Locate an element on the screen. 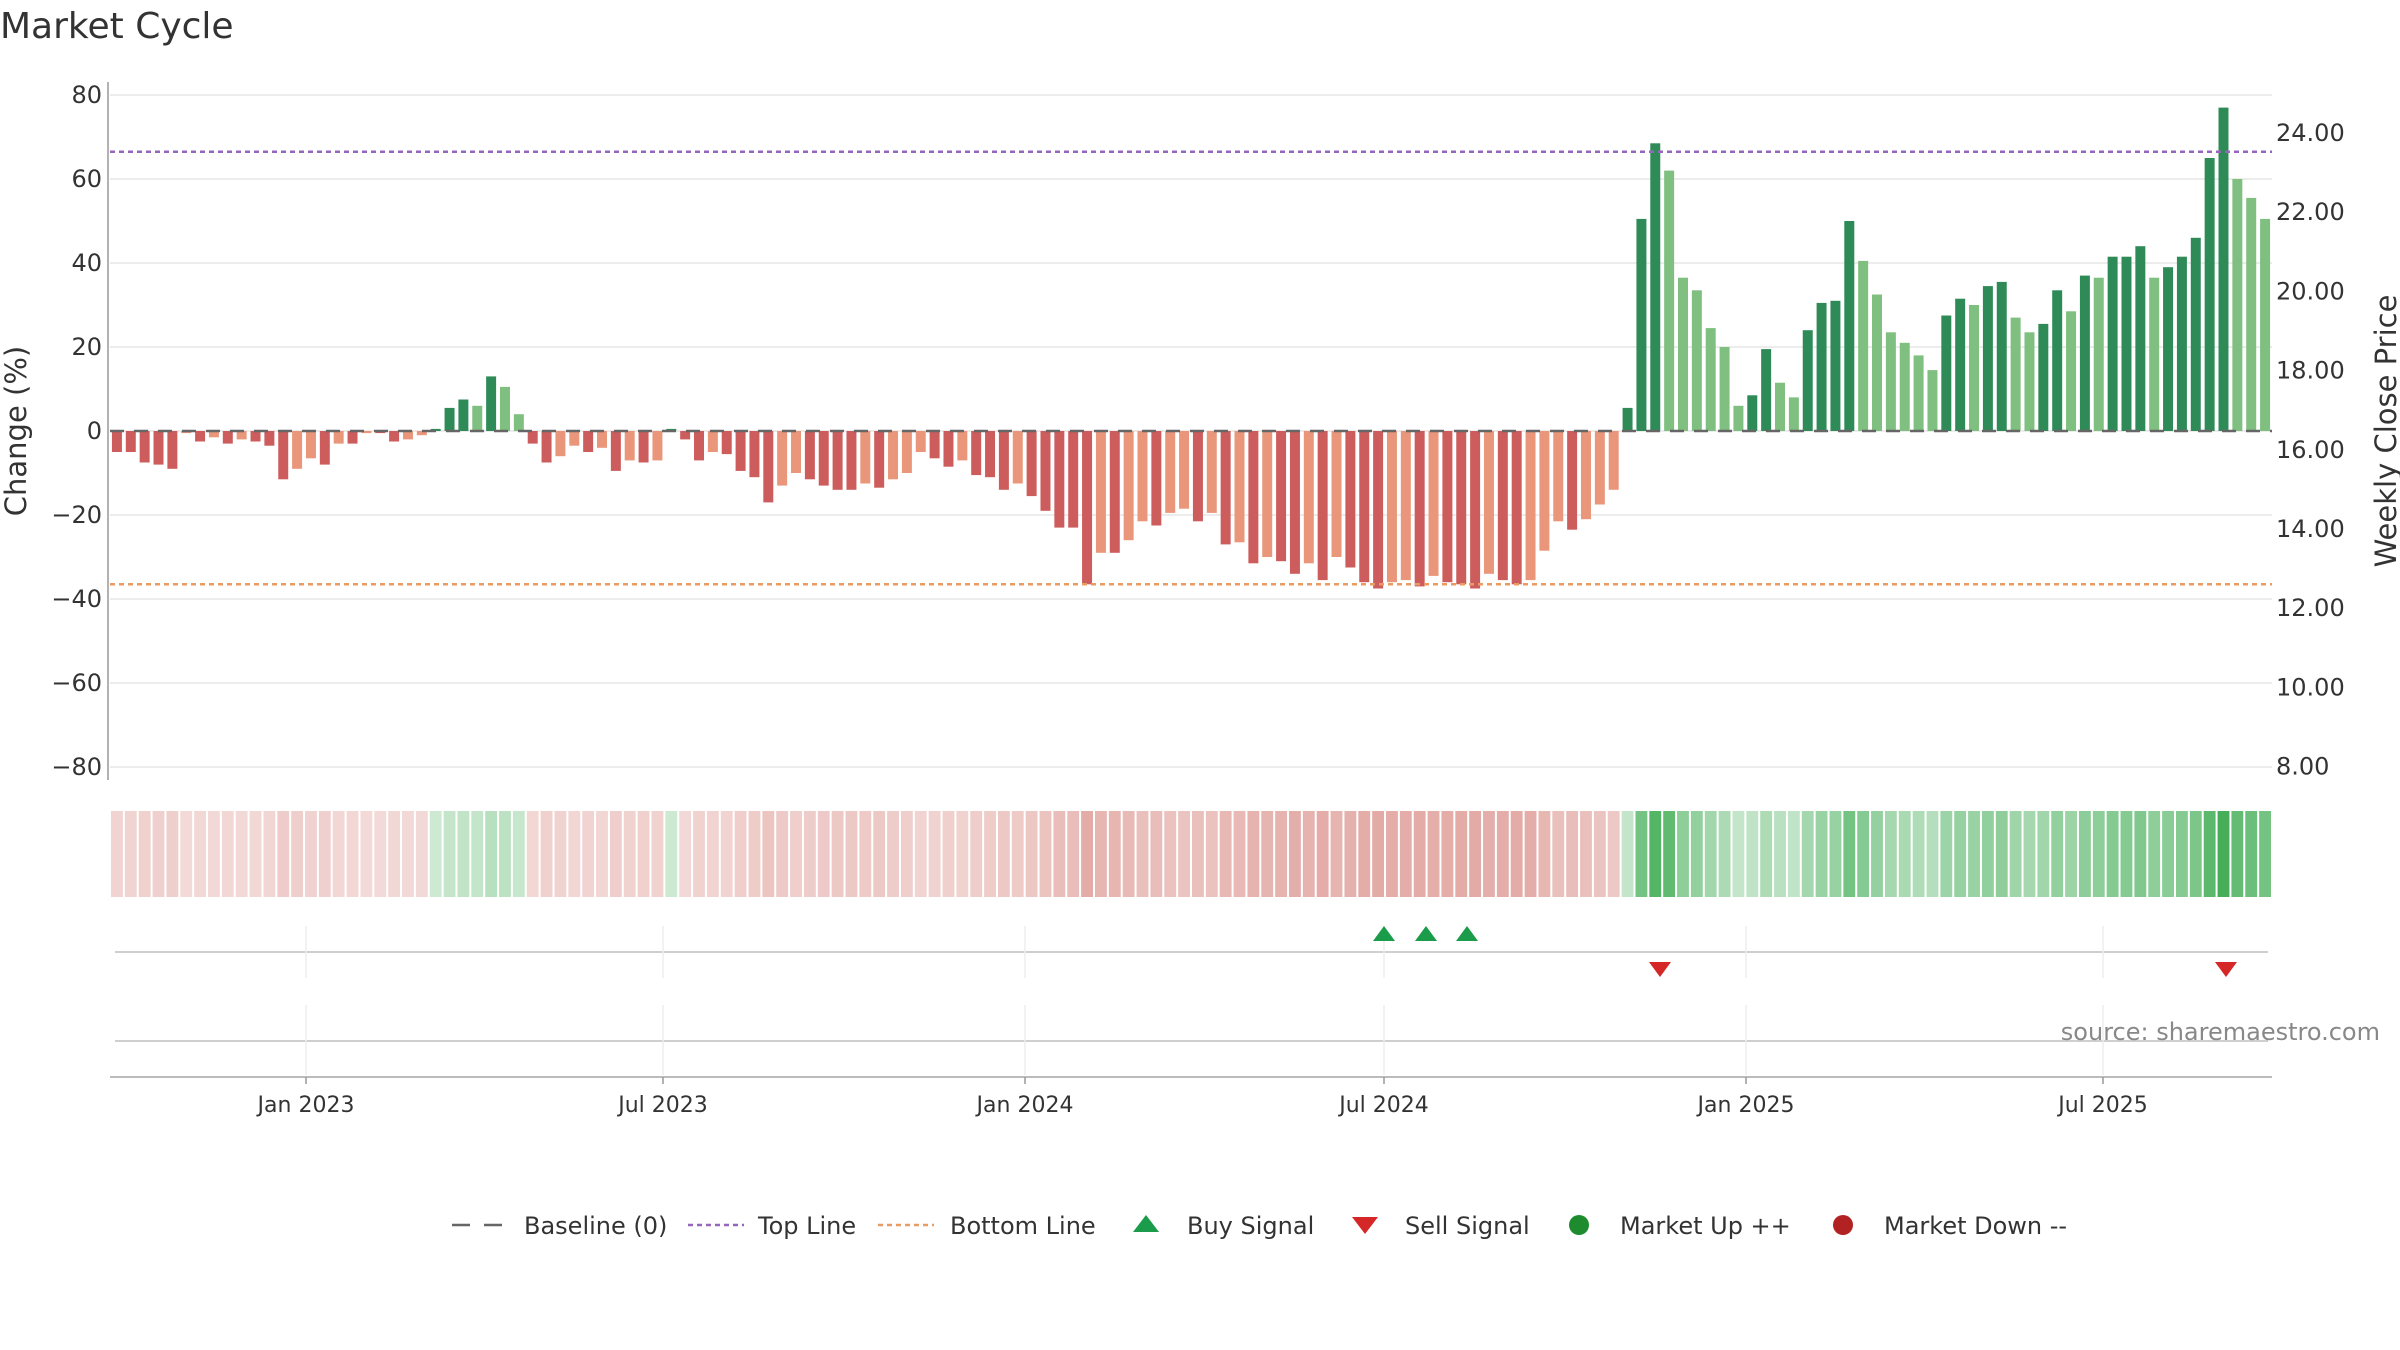 The image size is (2400, 1350). y2-tick-label: 18.00 is located at coordinates (2310, 371).